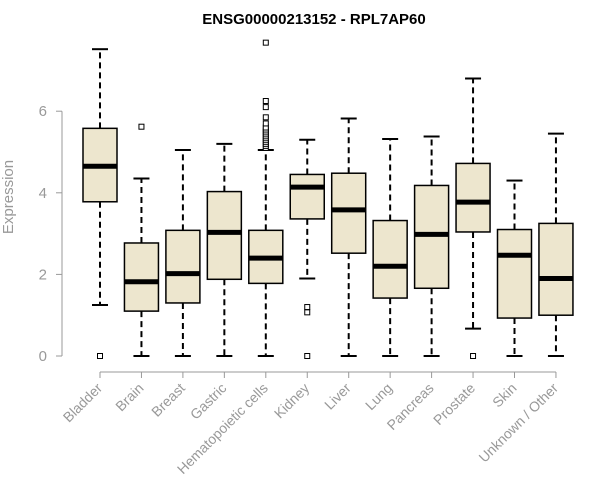 The image size is (600, 500). What do you see at coordinates (337, 396) in the screenshot?
I see `x-tick-label: Liver` at bounding box center [337, 396].